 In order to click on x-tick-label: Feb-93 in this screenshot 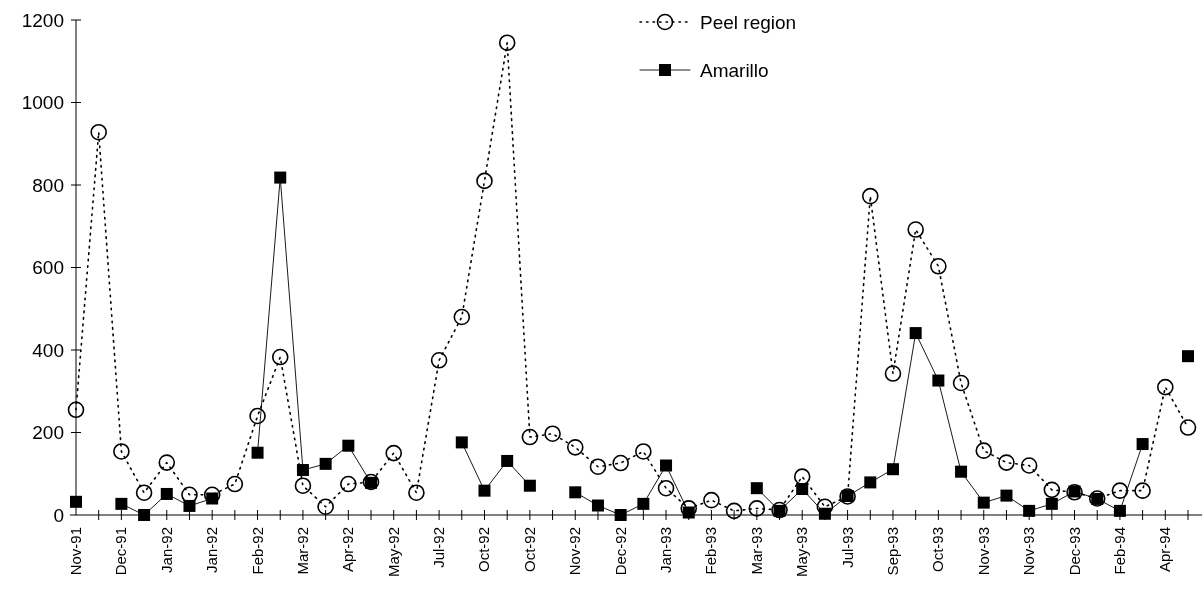, I will do `click(711, 551)`.